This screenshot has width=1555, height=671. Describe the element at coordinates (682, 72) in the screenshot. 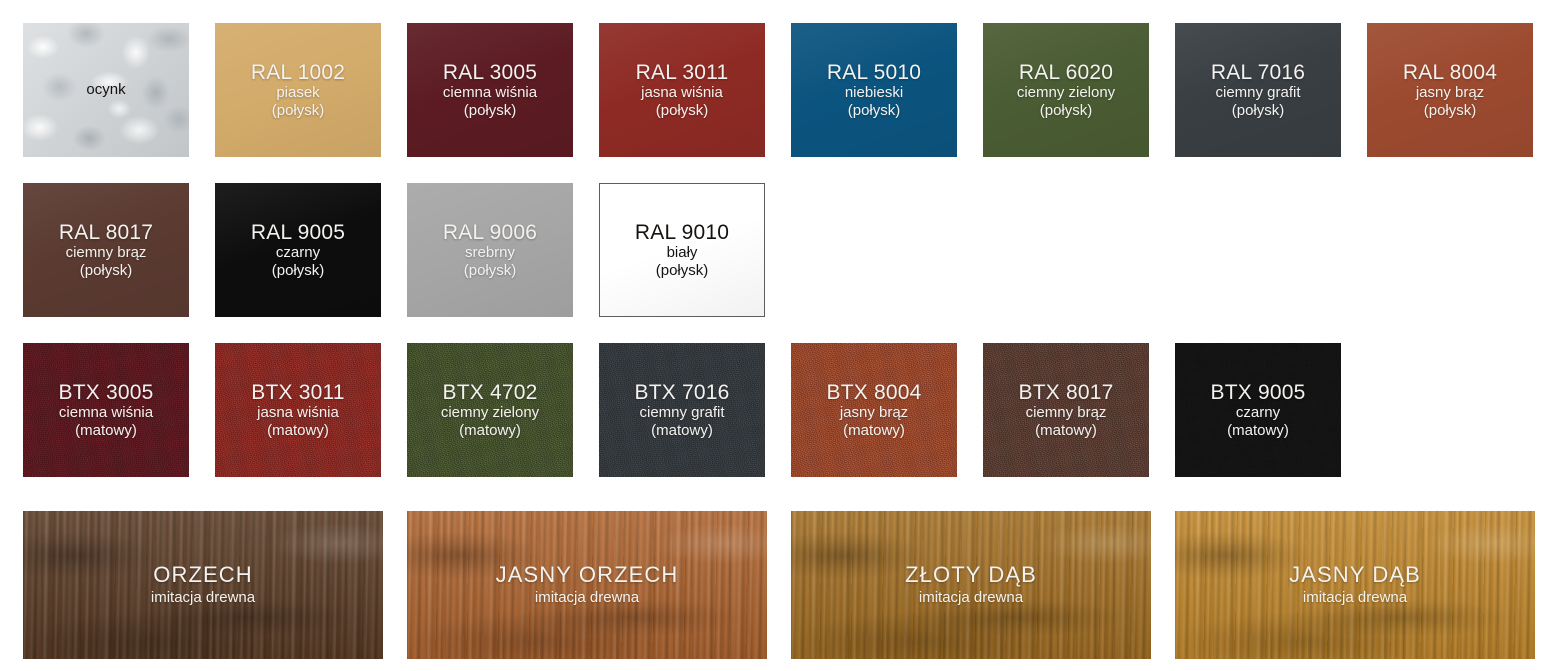

I see `swatch-code: RAL 3011` at that location.